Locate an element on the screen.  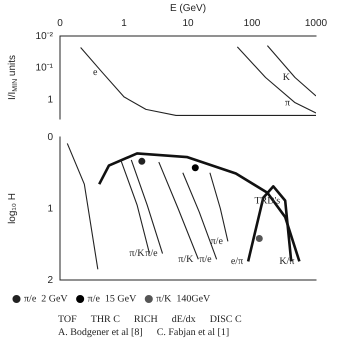
y-tick-label: 2 is located at coordinates (50, 280).